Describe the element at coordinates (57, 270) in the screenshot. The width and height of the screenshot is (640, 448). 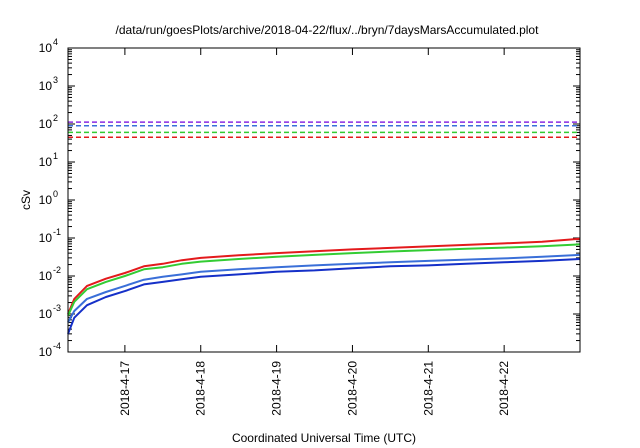
I see `y-tick-exponent: -2` at that location.